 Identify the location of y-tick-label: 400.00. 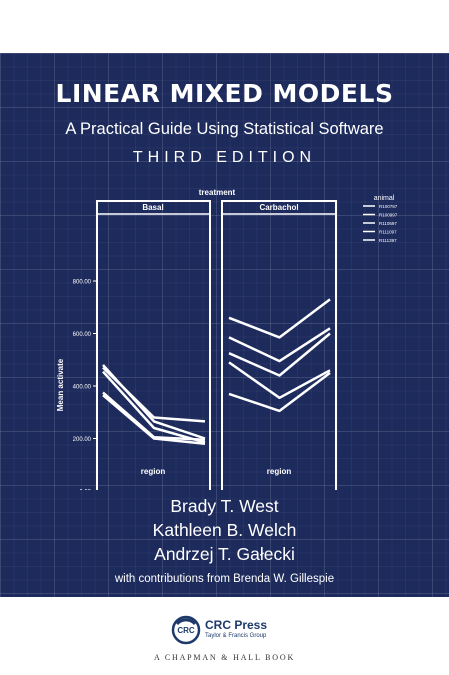
(82, 388).